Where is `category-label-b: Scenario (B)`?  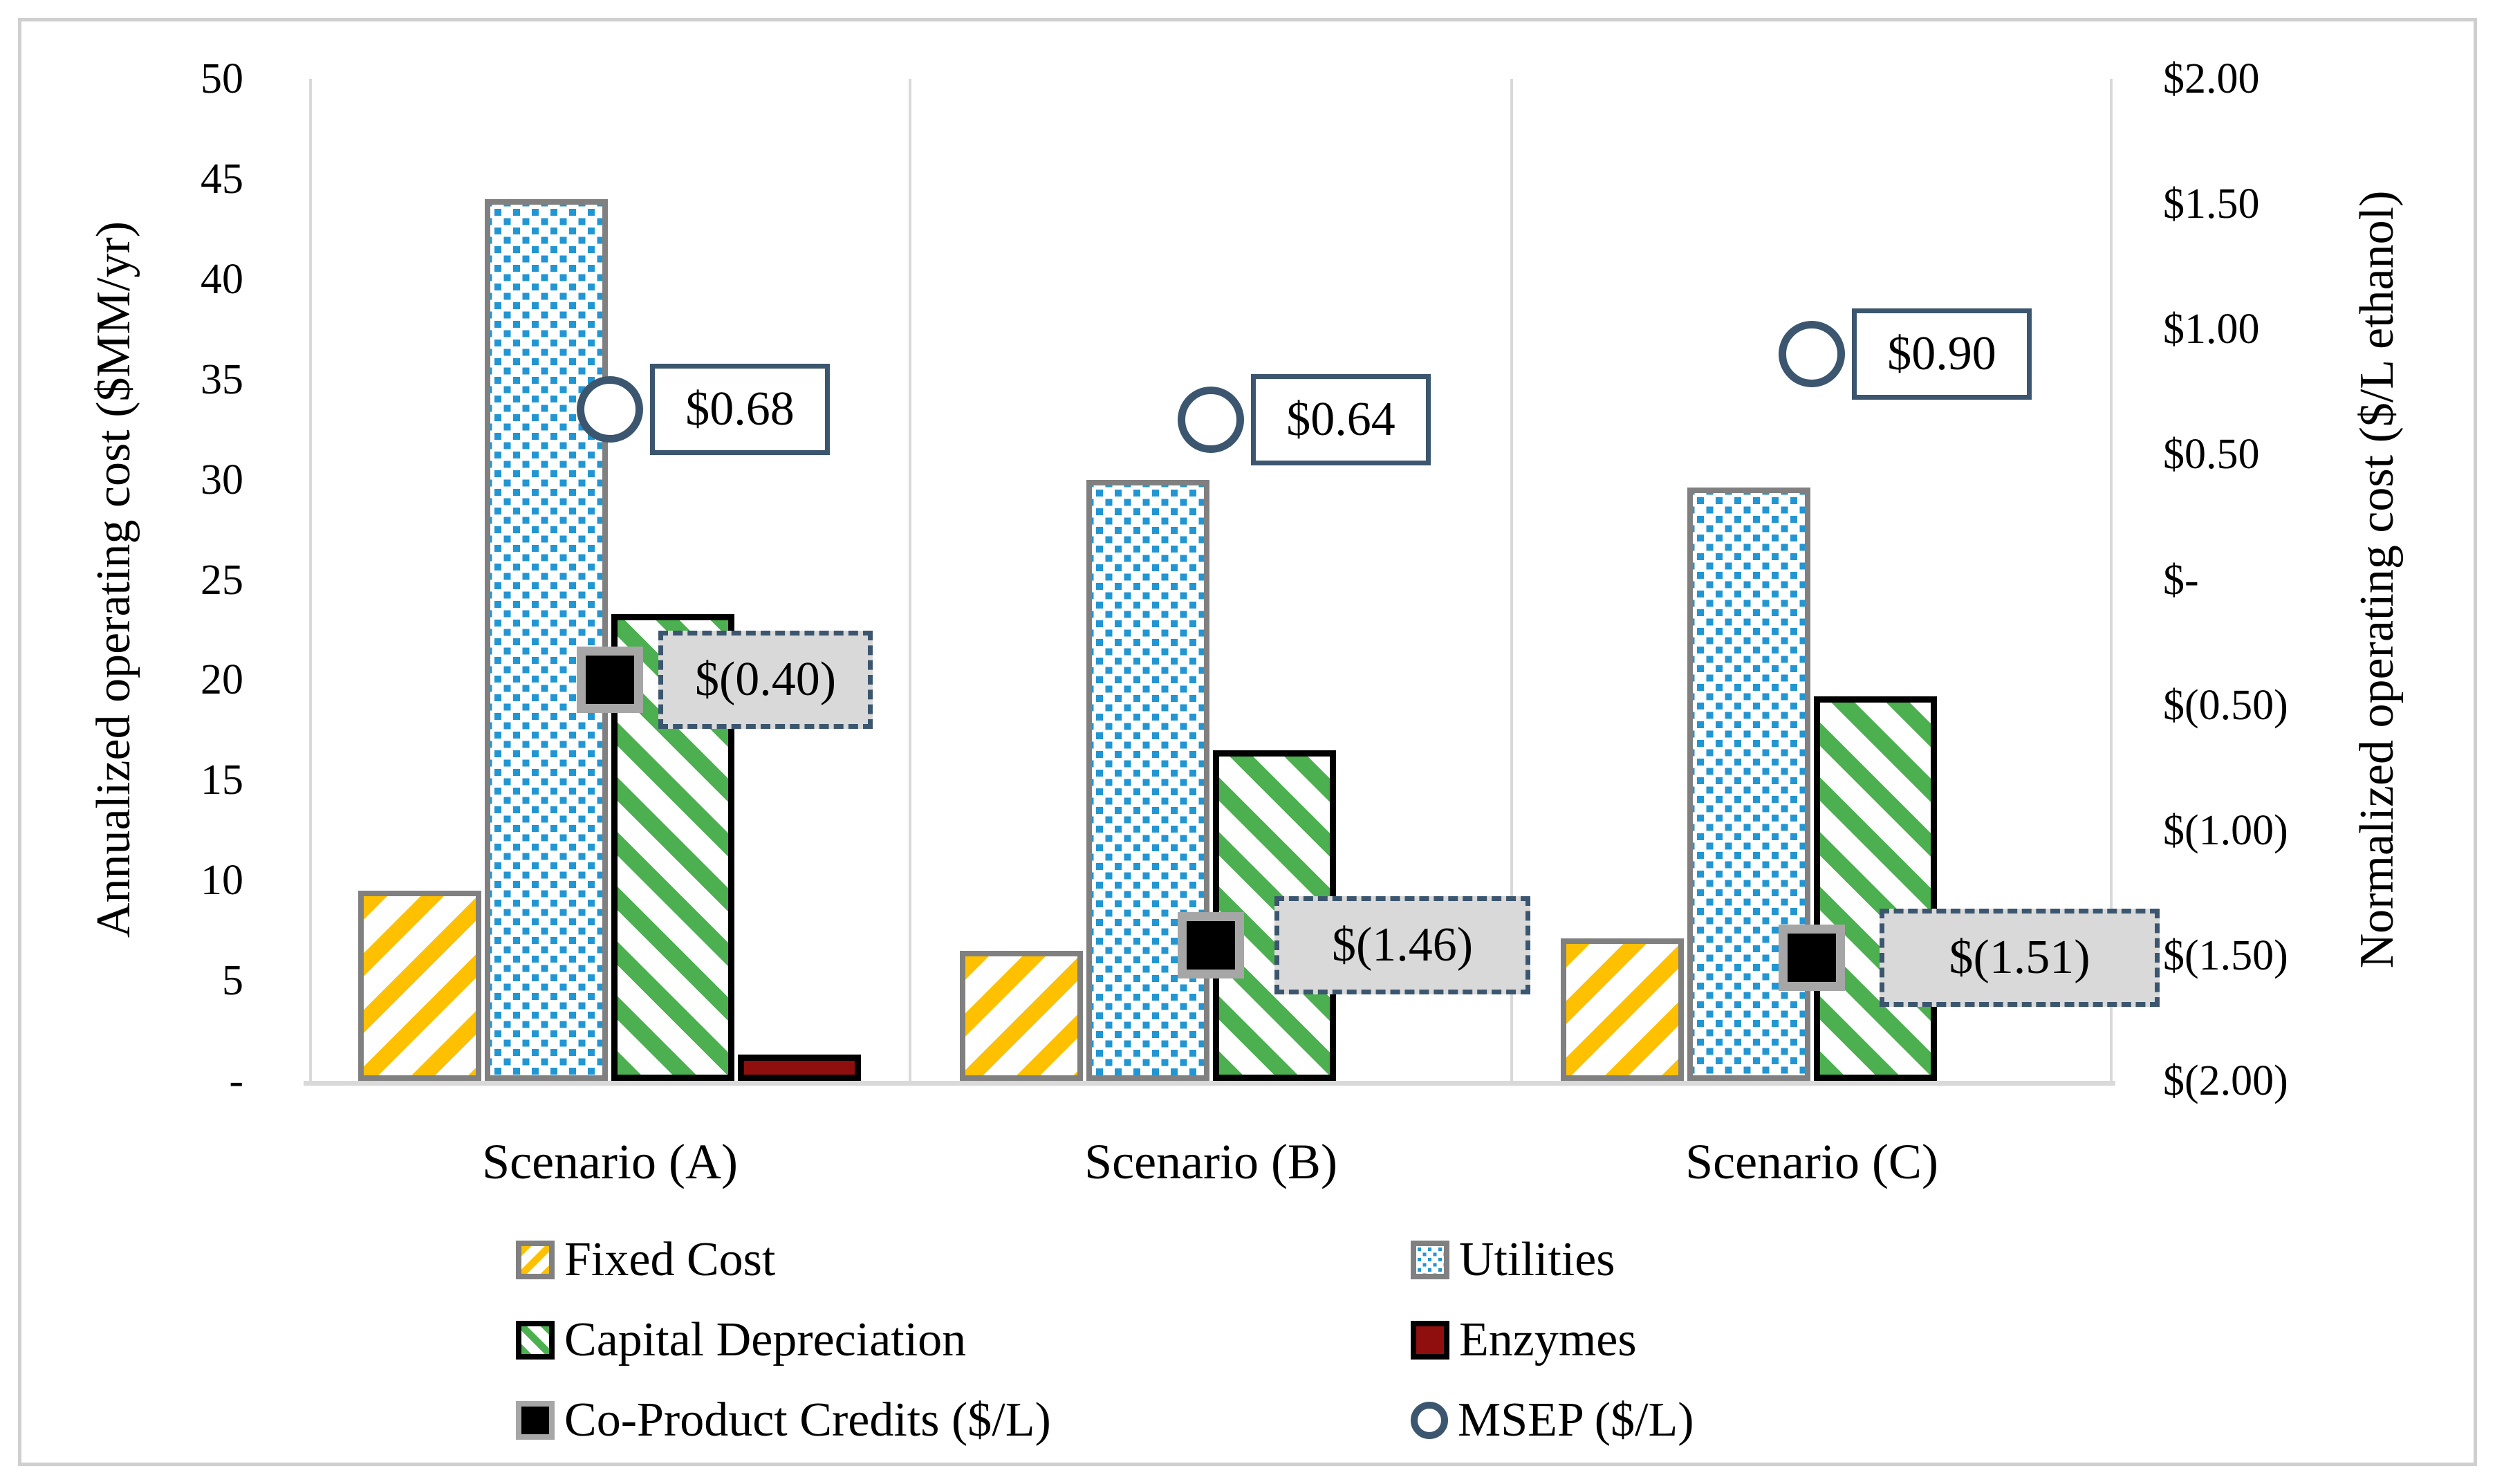 category-label-b: Scenario (B) is located at coordinates (1210, 1161).